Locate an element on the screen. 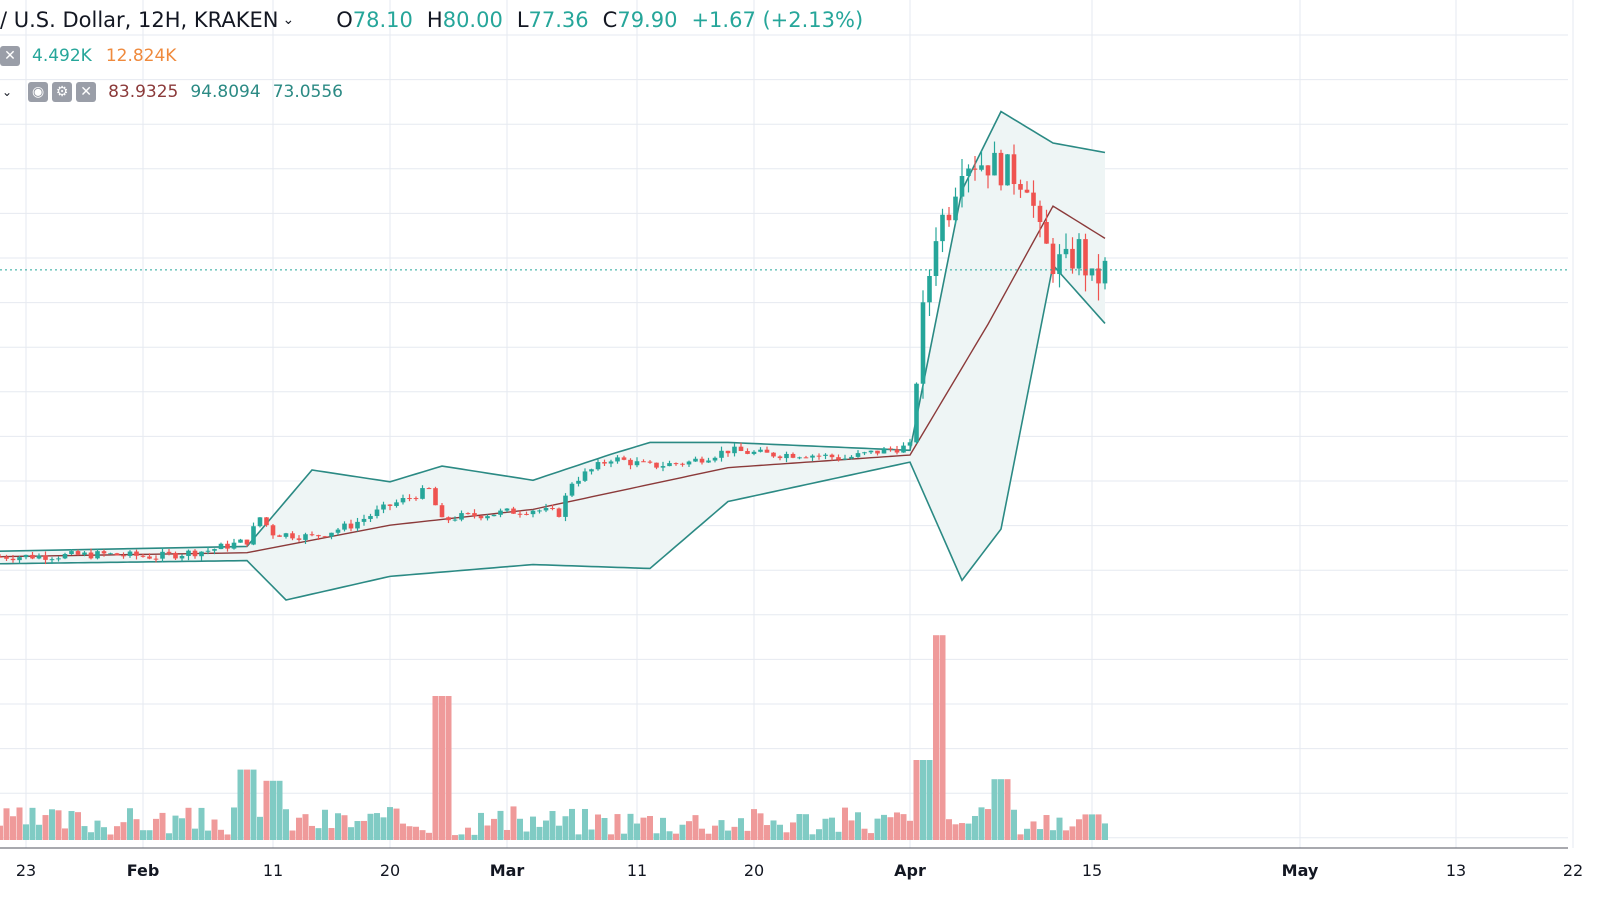 Image resolution: width=1600 pixels, height=900 pixels. x-tick-label: 11 is located at coordinates (637, 870).